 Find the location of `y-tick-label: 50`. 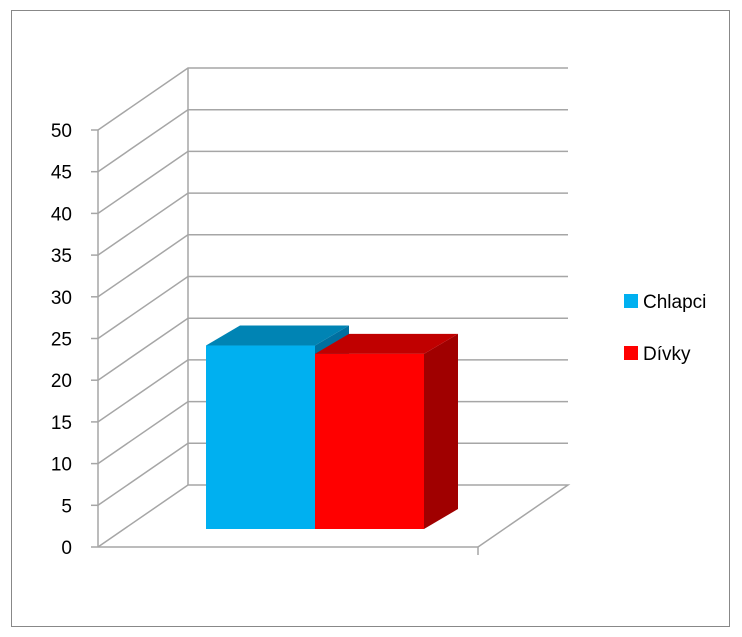

y-tick-label: 50 is located at coordinates (61, 131).